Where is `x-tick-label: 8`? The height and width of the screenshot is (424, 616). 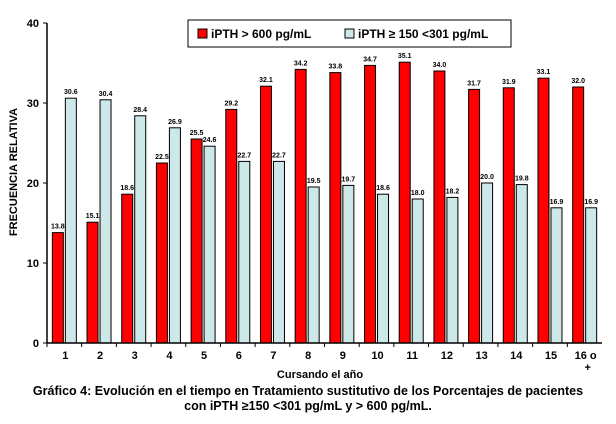 x-tick-label: 8 is located at coordinates (308, 356).